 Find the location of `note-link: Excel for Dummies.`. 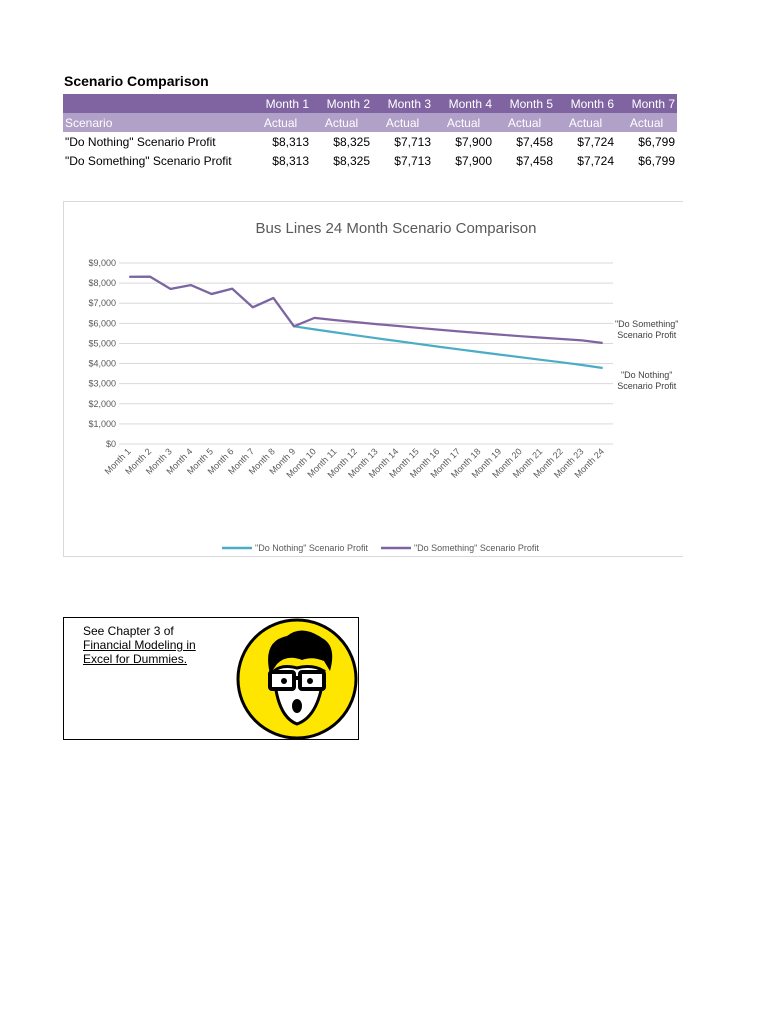

note-link: Excel for Dummies. is located at coordinates (135, 659).